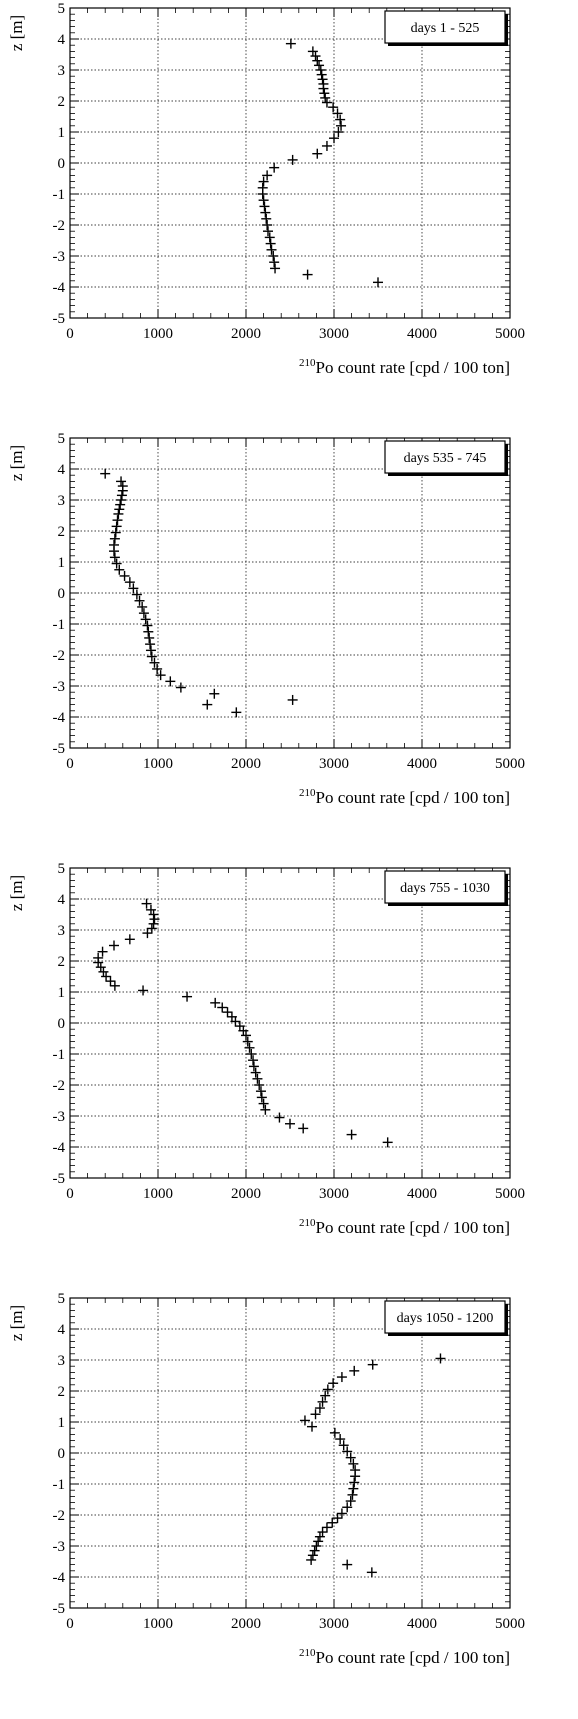  What do you see at coordinates (62, 470) in the screenshot?
I see `y-tick-label: 4` at bounding box center [62, 470].